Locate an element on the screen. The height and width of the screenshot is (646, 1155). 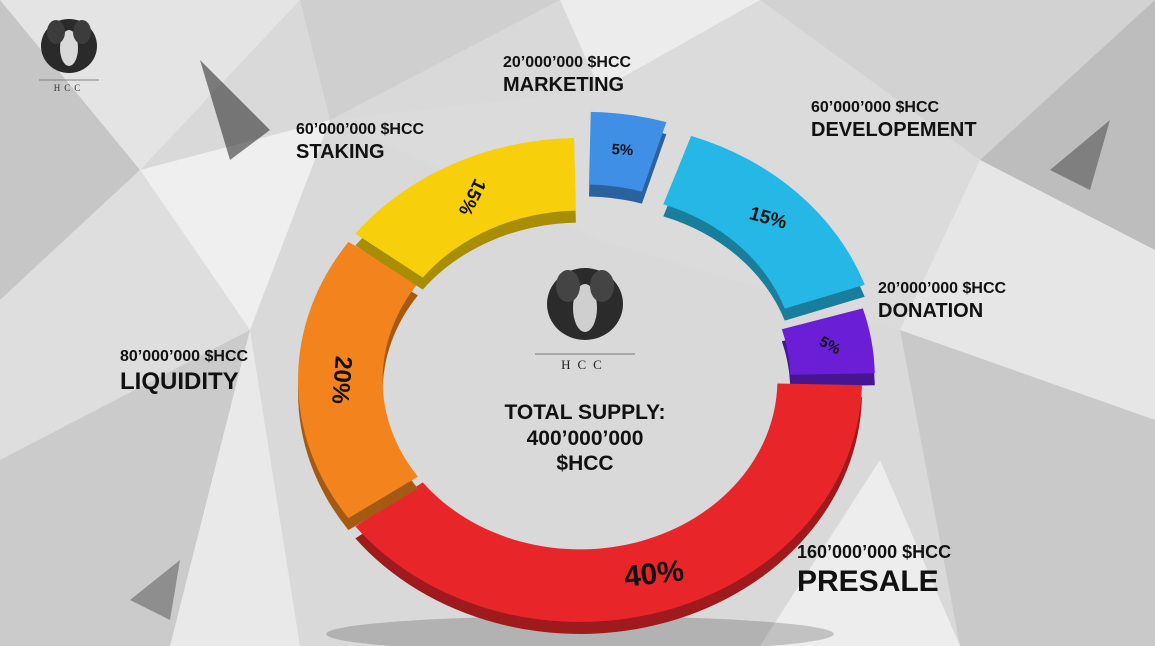
slice-marketing is located at coordinates (628, 151).